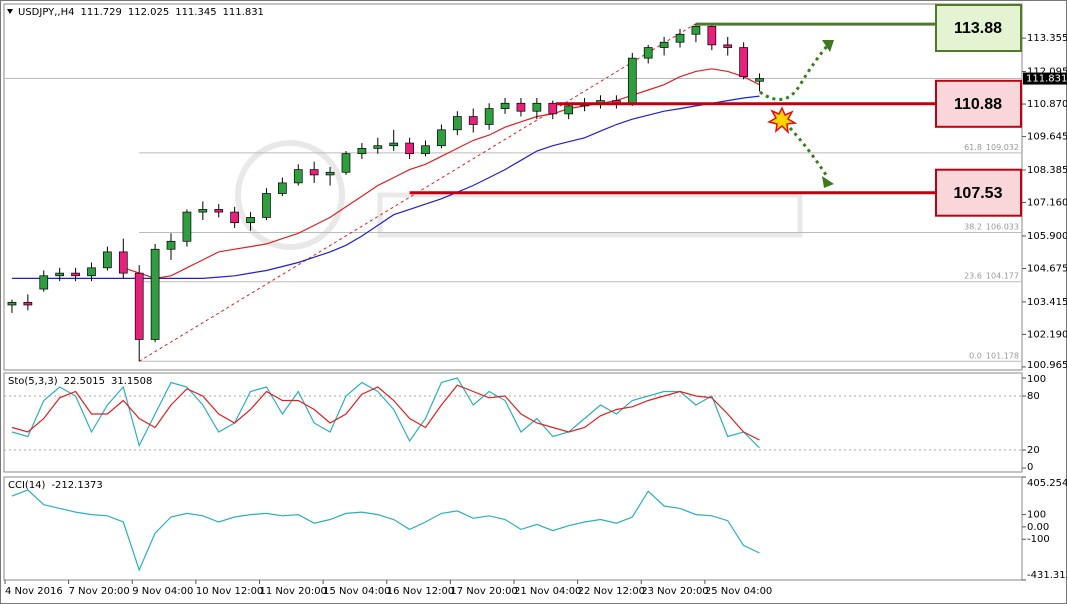 This screenshot has width=1067, height=604. I want to click on fib-value: 106.033, so click(1002, 226).